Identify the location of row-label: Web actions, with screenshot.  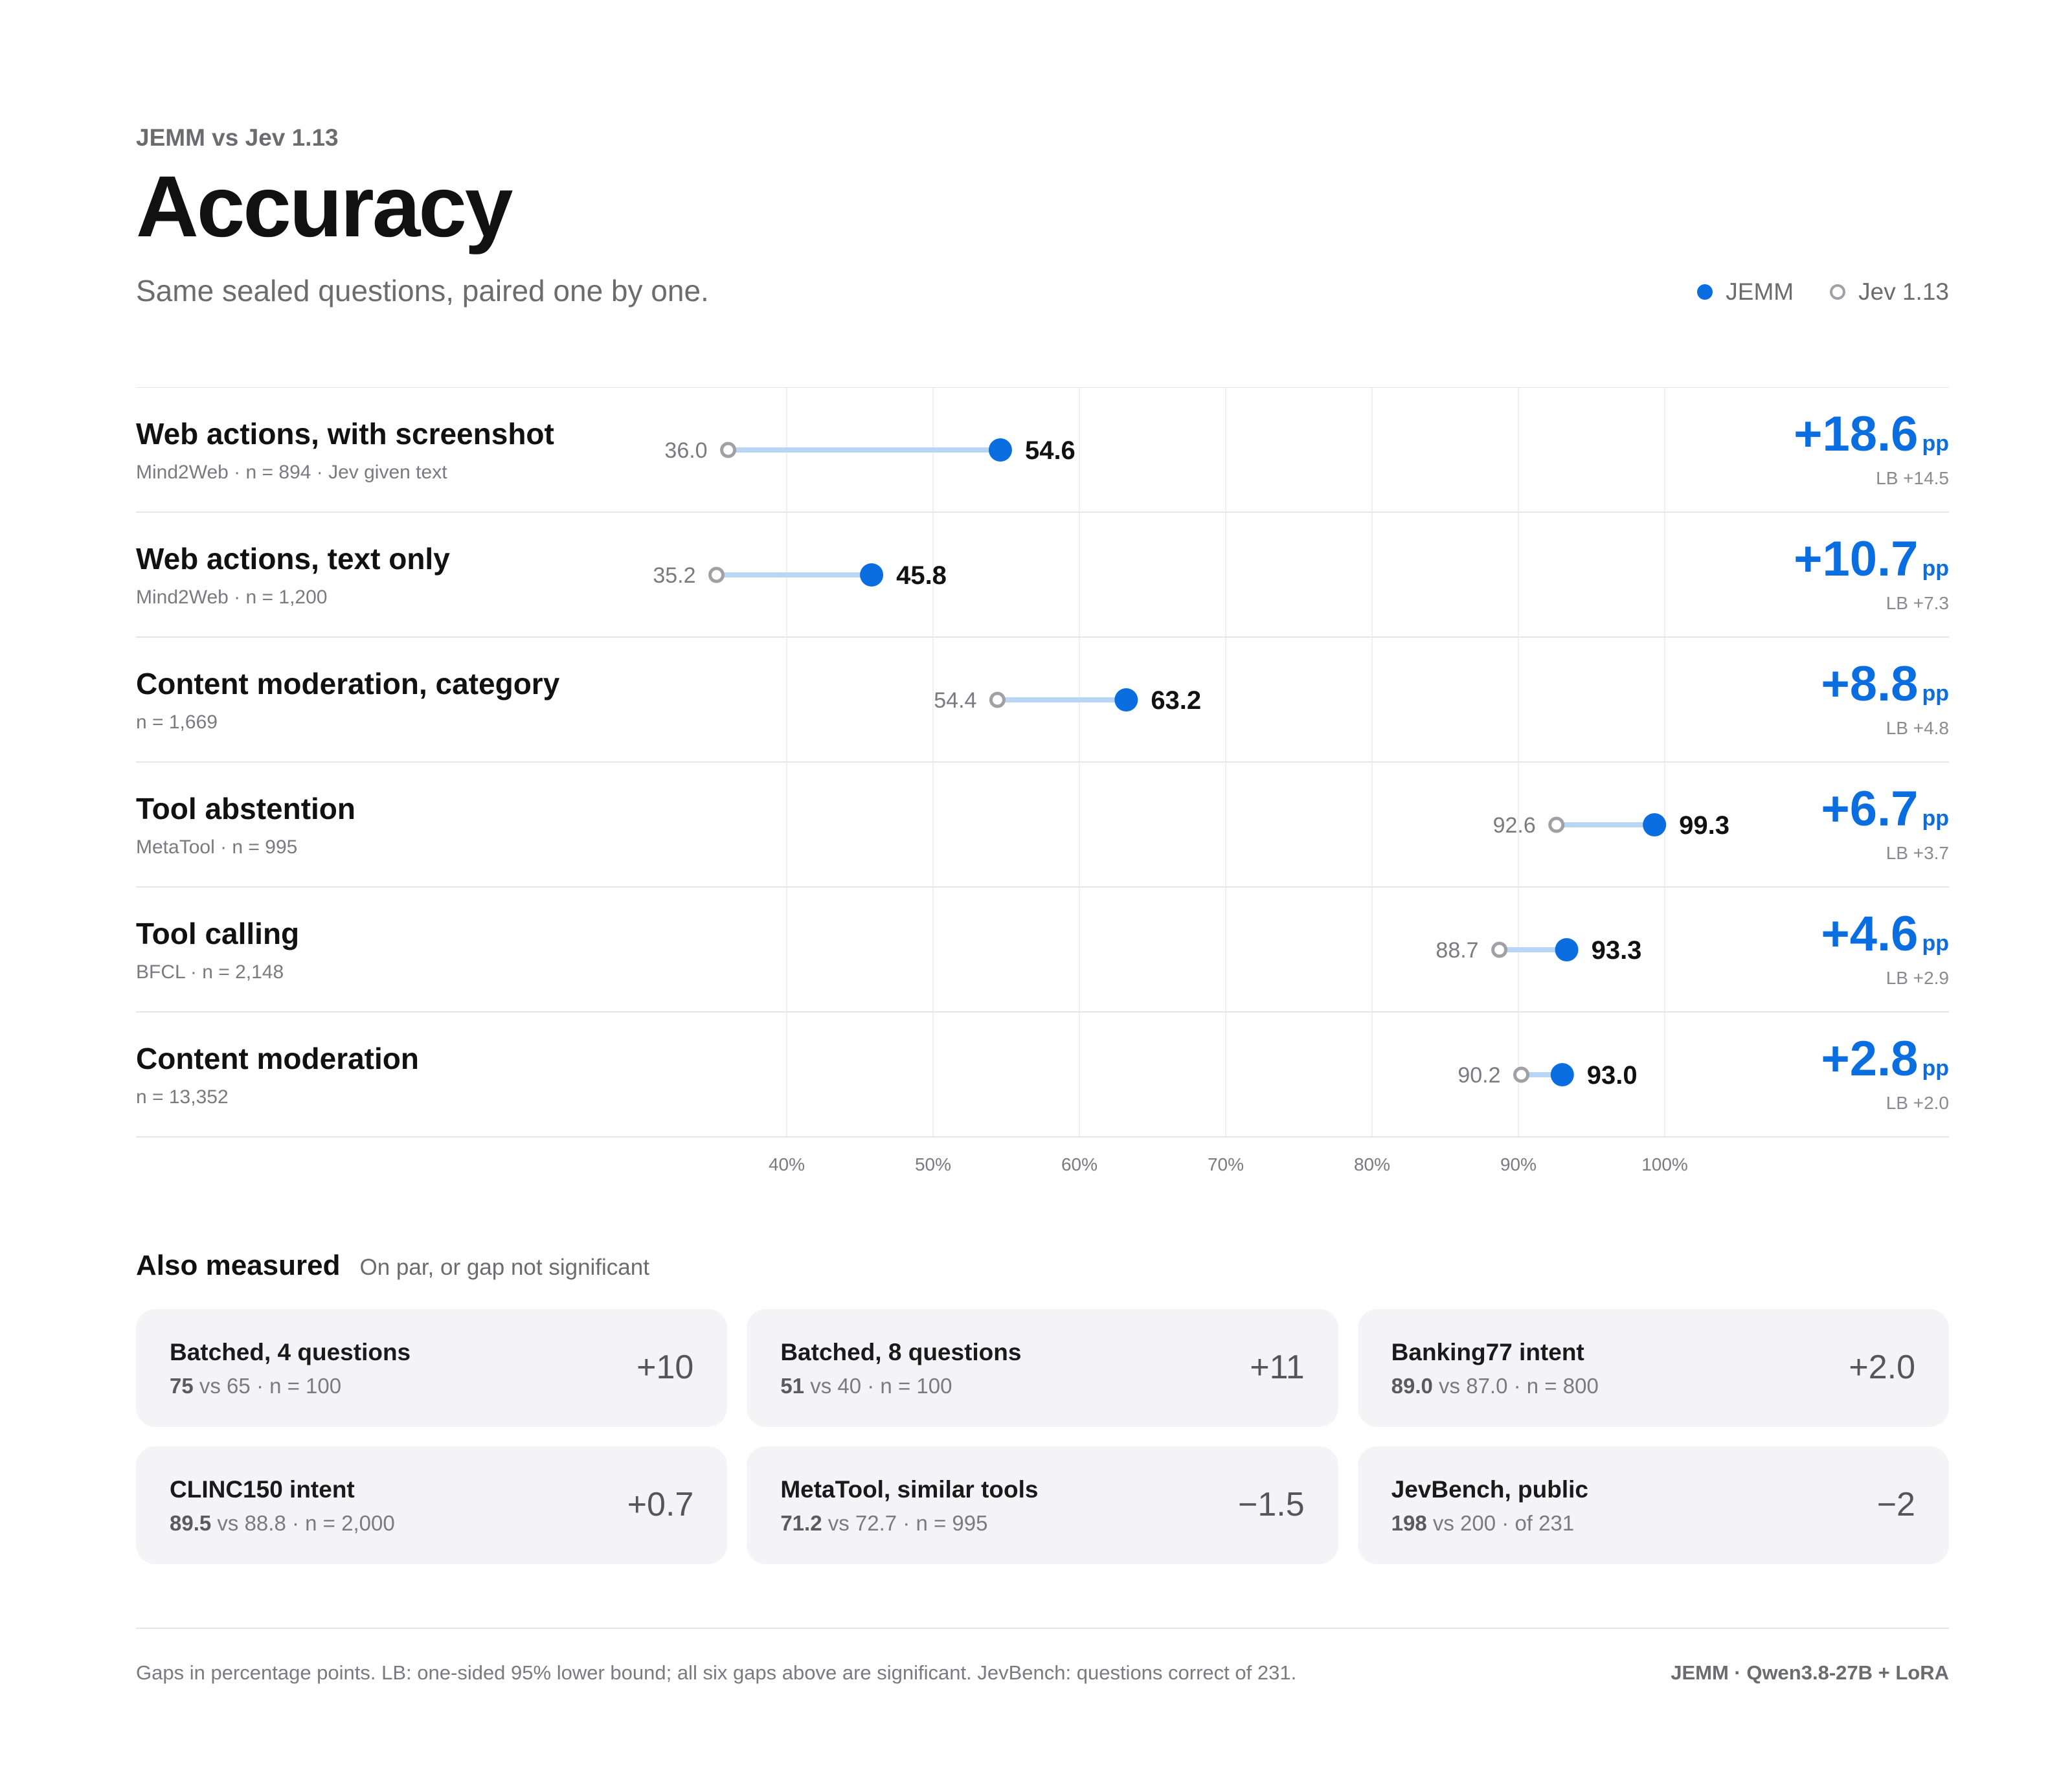
(345, 434).